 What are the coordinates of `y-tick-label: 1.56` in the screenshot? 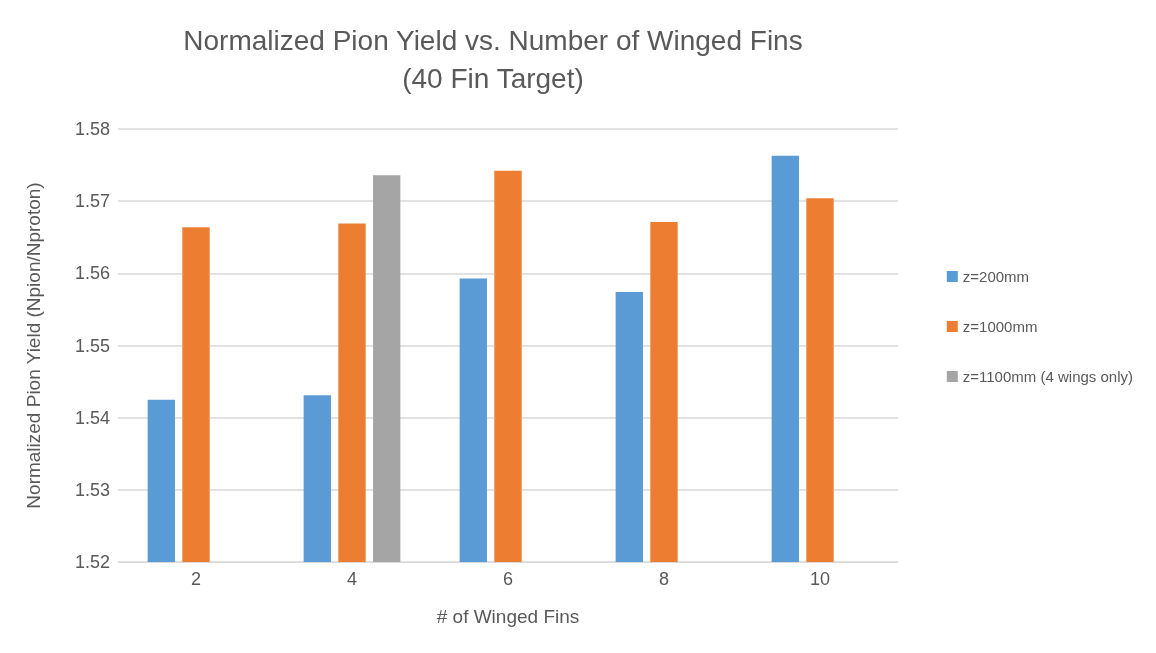 It's located at (92, 273).